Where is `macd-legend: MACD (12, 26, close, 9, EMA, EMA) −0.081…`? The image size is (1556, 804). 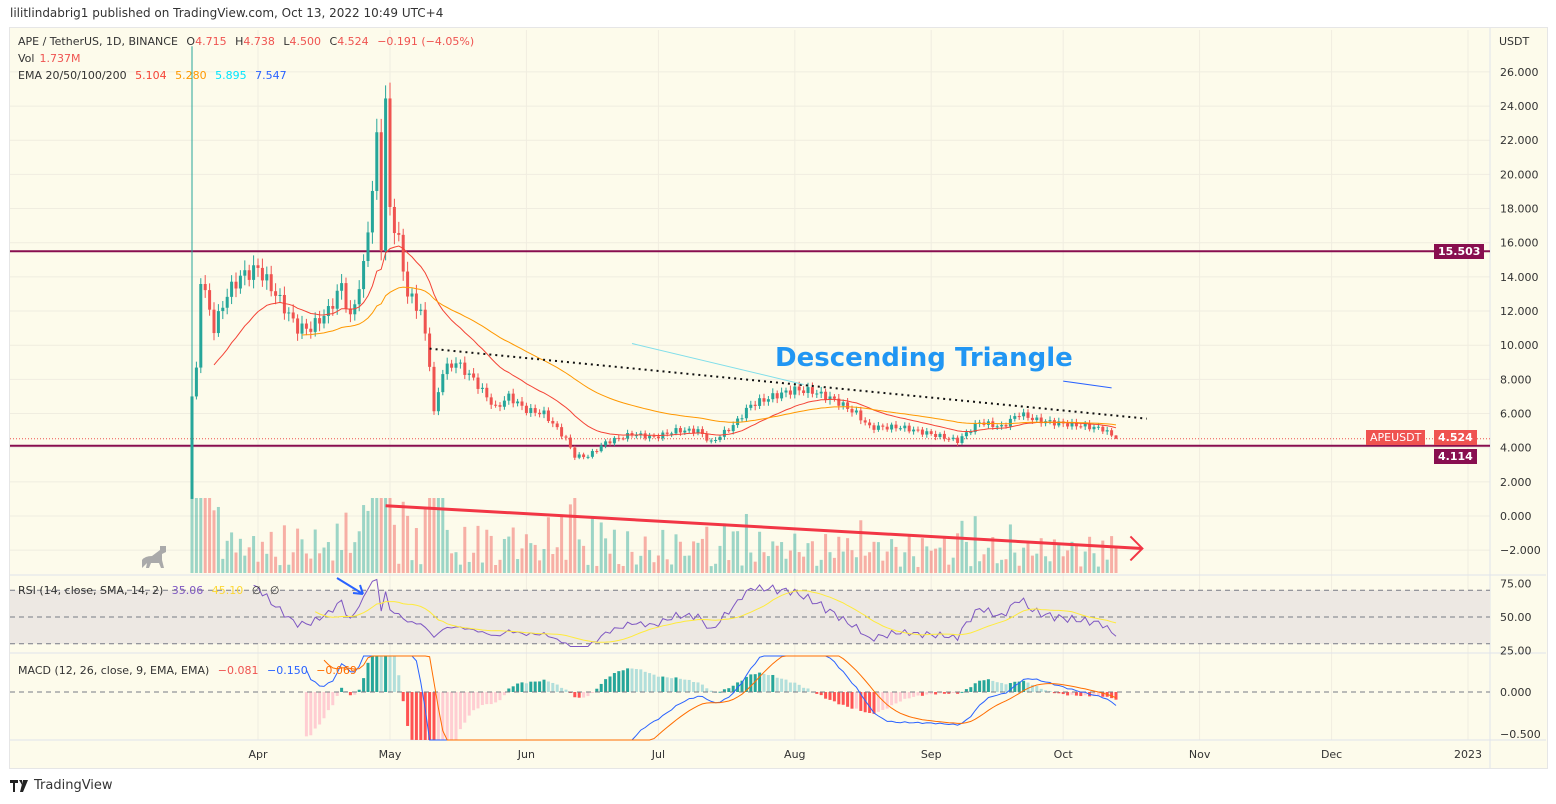
macd-legend: MACD (12, 26, close, 9, EMA, EMA) −0.081… is located at coordinates (190, 670).